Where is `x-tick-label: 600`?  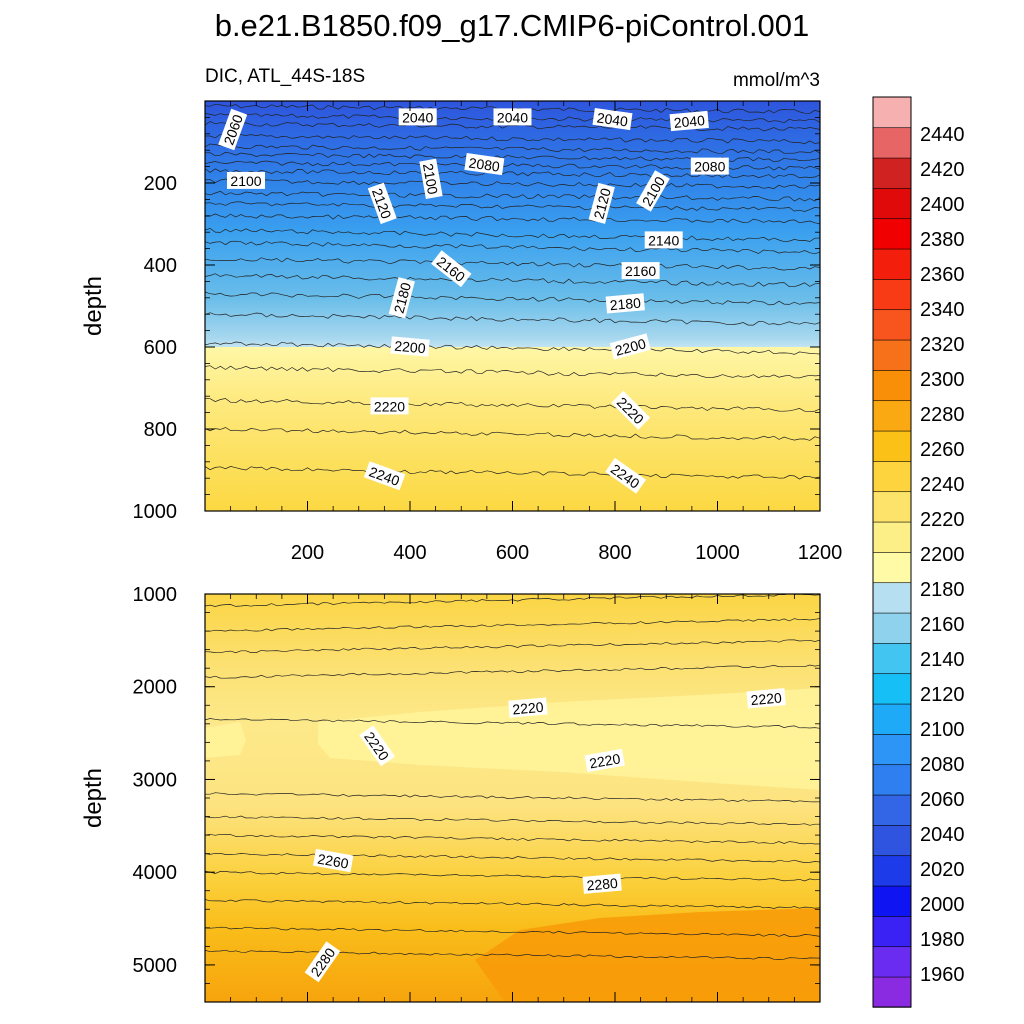 x-tick-label: 600 is located at coordinates (512, 553).